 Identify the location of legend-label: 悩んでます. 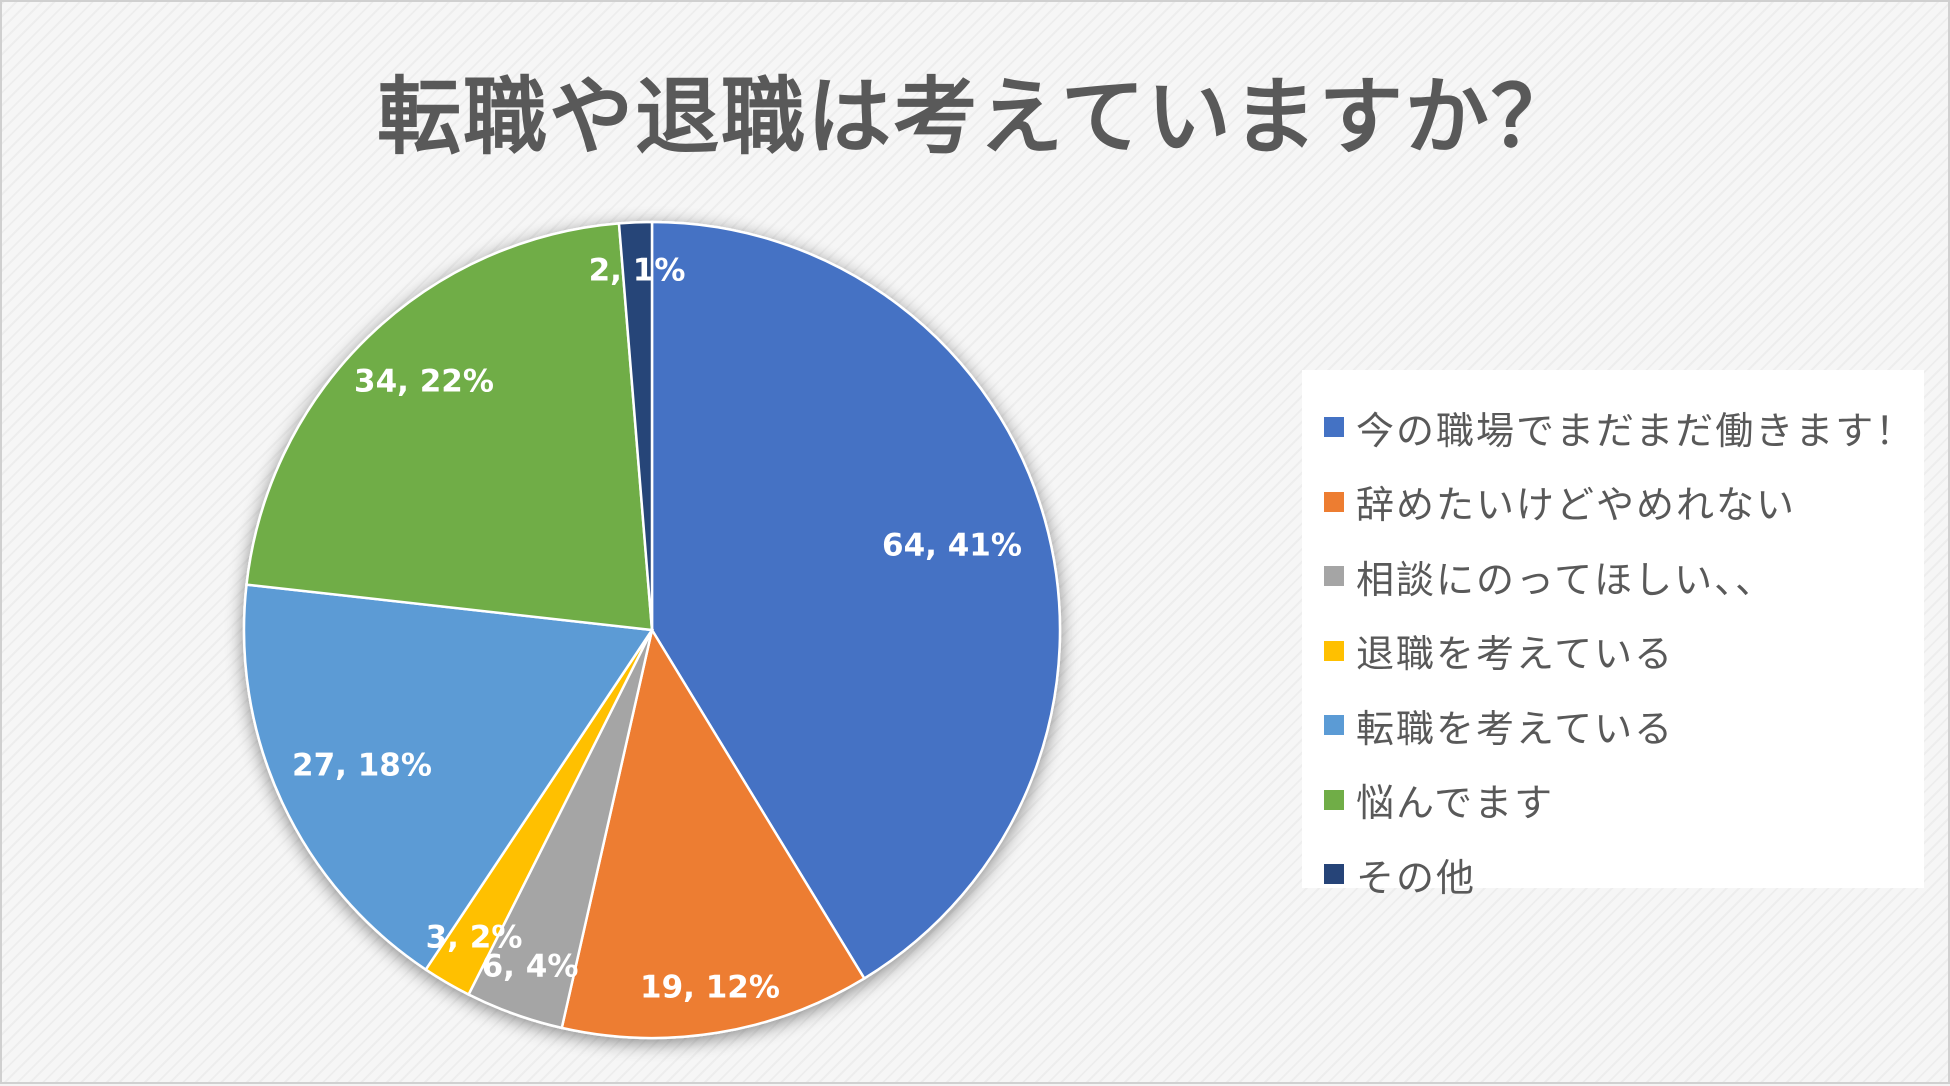
(1455, 803).